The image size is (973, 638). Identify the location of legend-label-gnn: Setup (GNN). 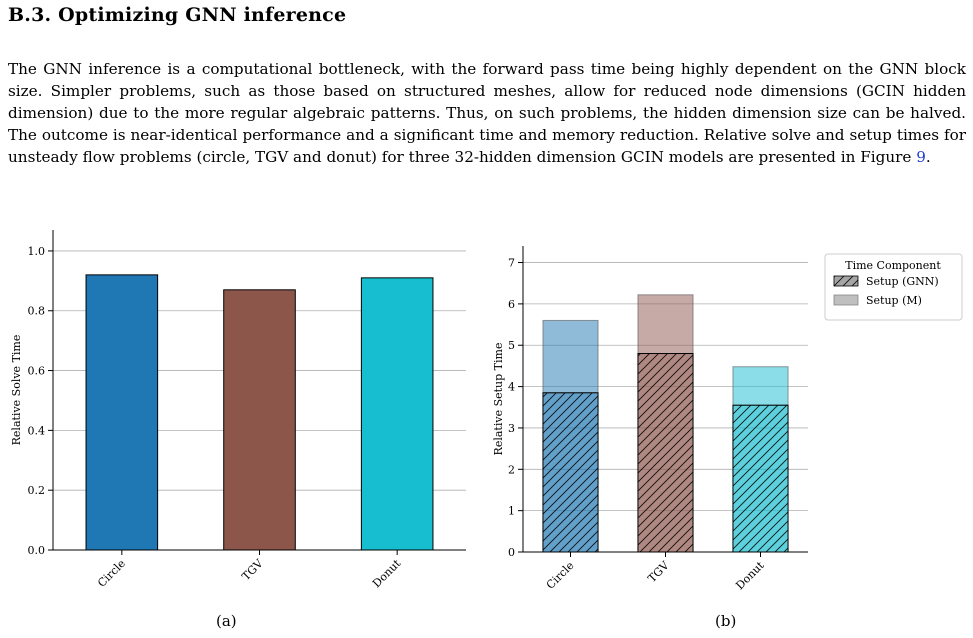
(902, 281).